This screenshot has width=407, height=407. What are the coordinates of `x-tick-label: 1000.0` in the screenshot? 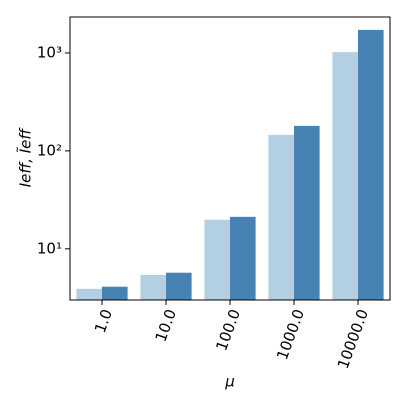 It's located at (290, 334).